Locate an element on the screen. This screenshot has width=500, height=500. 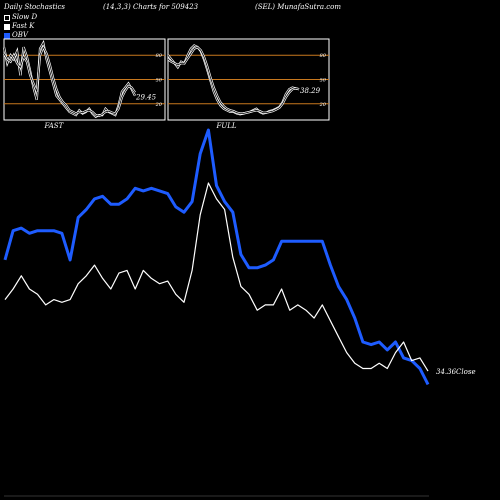
legend-swatch-slow-d is located at coordinates (7, 17).